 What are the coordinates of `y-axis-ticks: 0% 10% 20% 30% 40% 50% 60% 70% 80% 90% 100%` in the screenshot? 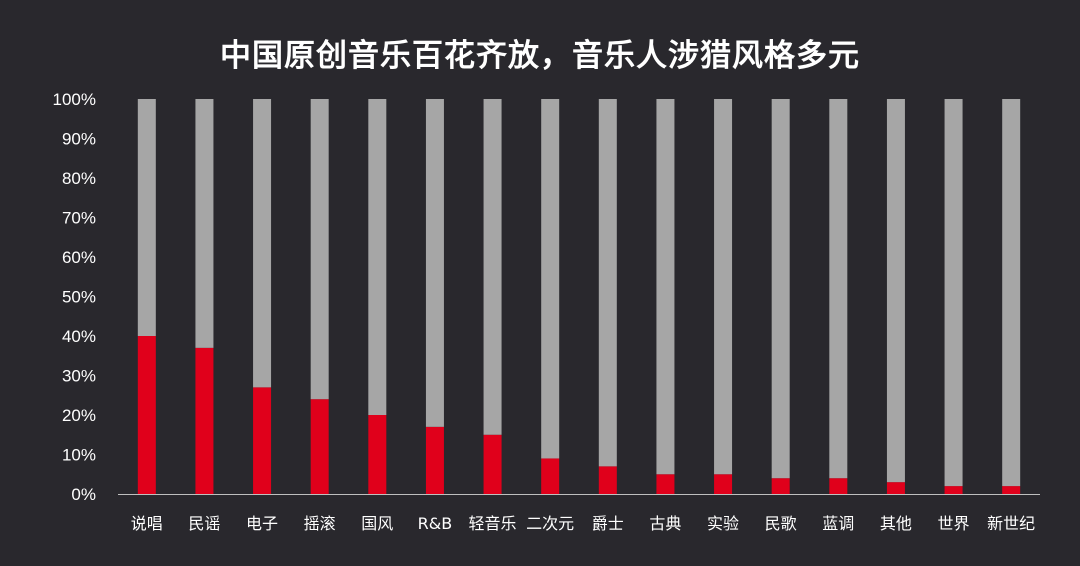 It's located at (74, 297).